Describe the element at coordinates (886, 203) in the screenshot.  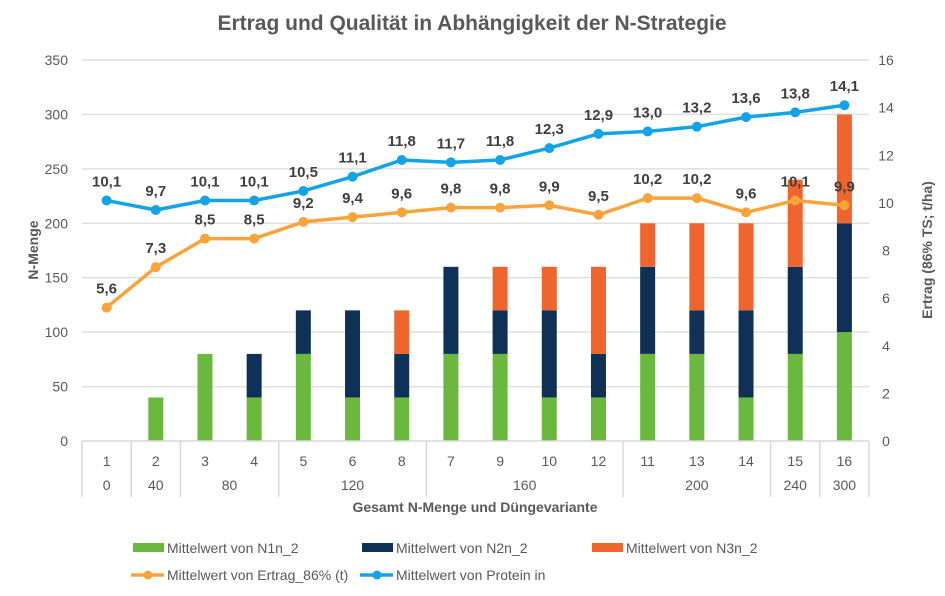
I see `y2-tick-label: 10` at that location.